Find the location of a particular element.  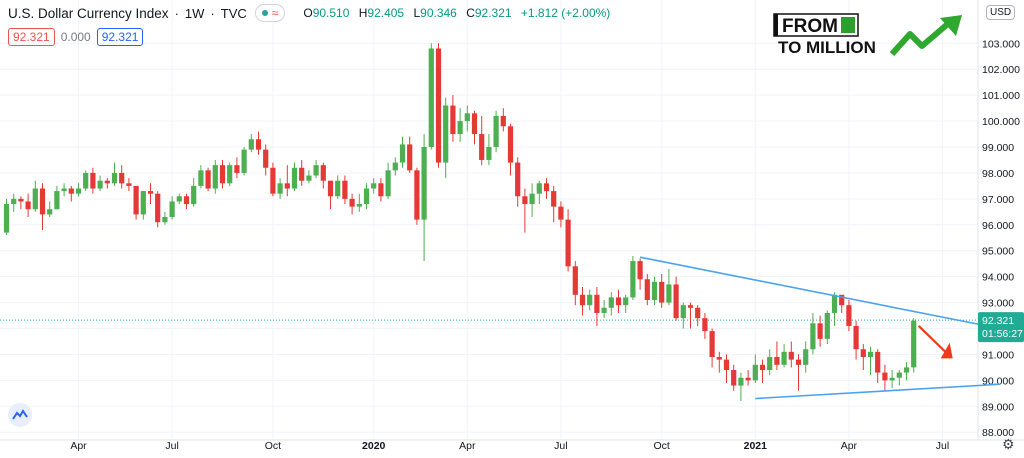

symbol-title: U.S. Dollar Currency Index is located at coordinates (88, 13).